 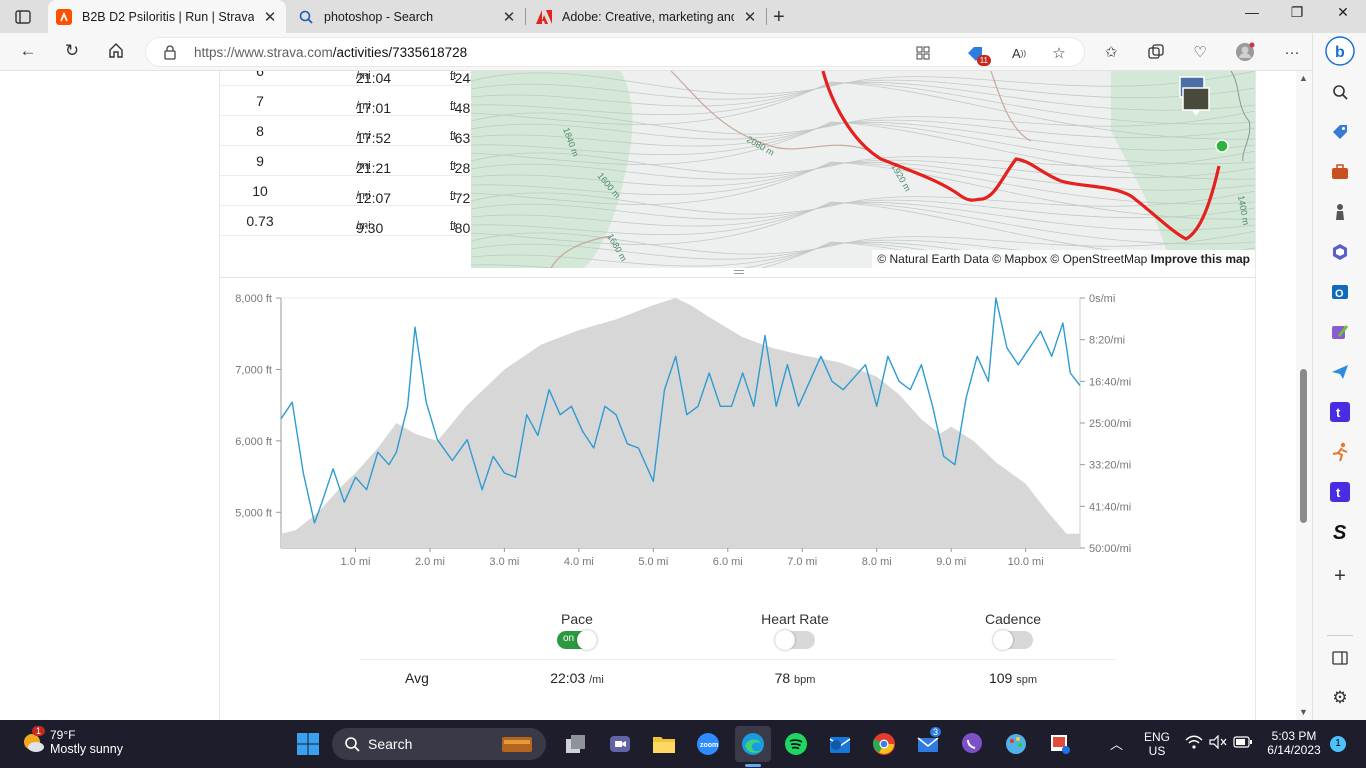 I want to click on cadence-label: Cadence, so click(x=1013, y=619).